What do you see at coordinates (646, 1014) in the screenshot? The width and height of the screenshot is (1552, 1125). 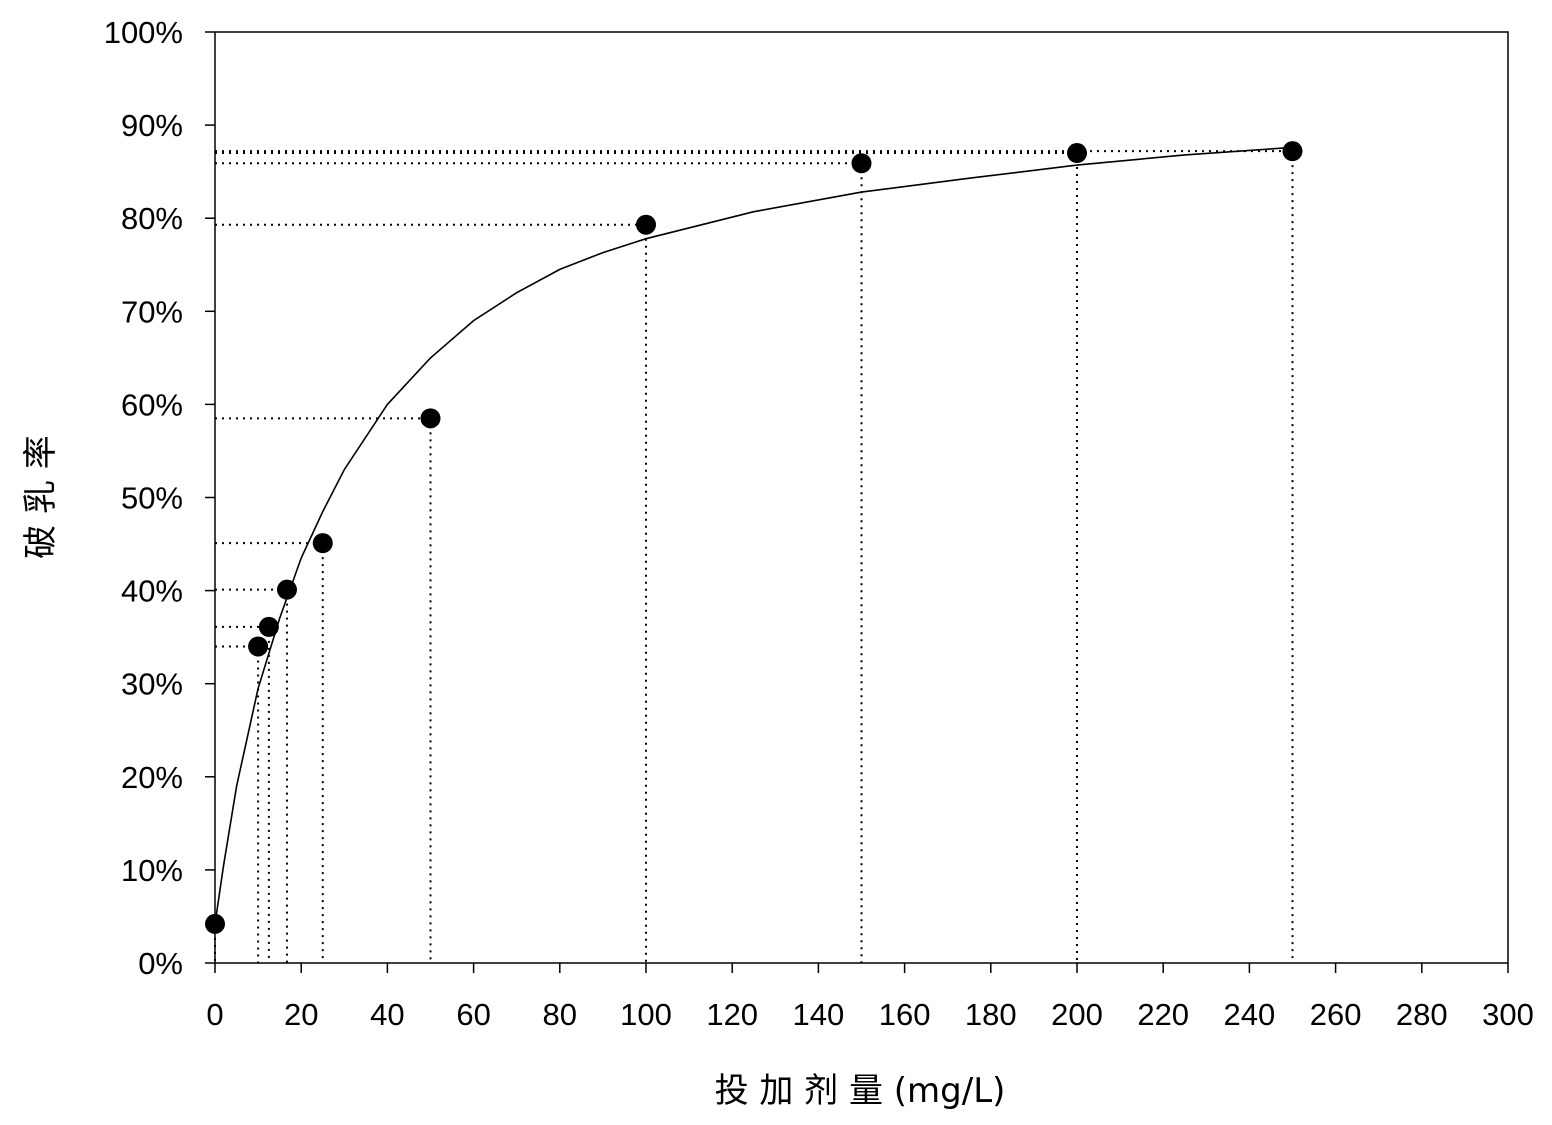 I see `x-tick-label: 100` at bounding box center [646, 1014].